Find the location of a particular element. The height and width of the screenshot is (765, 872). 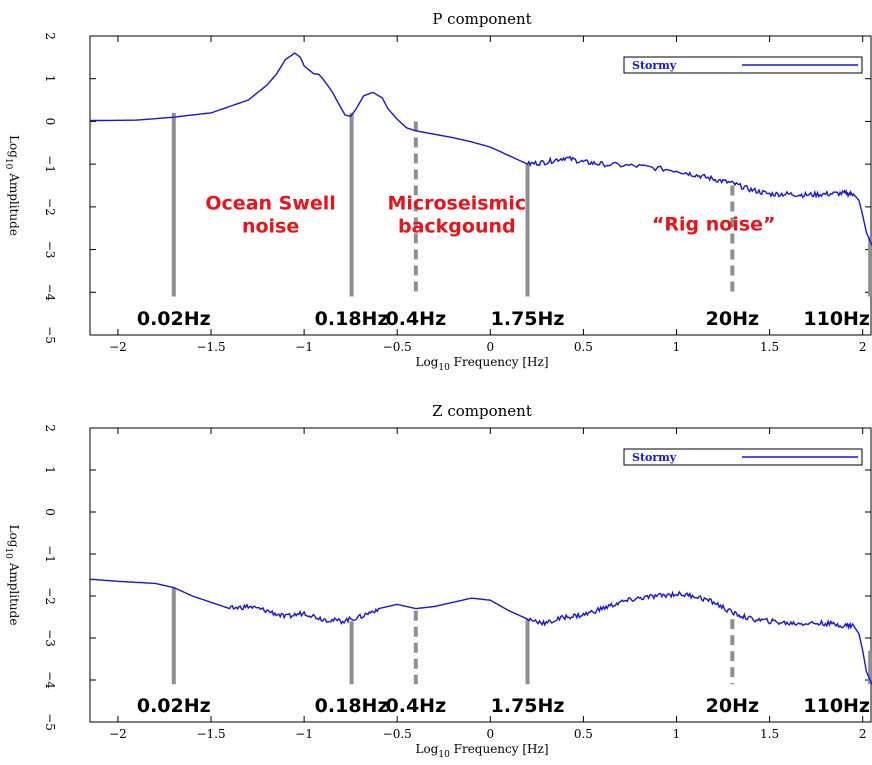

region-annotation: Microseismic is located at coordinates (456, 203).